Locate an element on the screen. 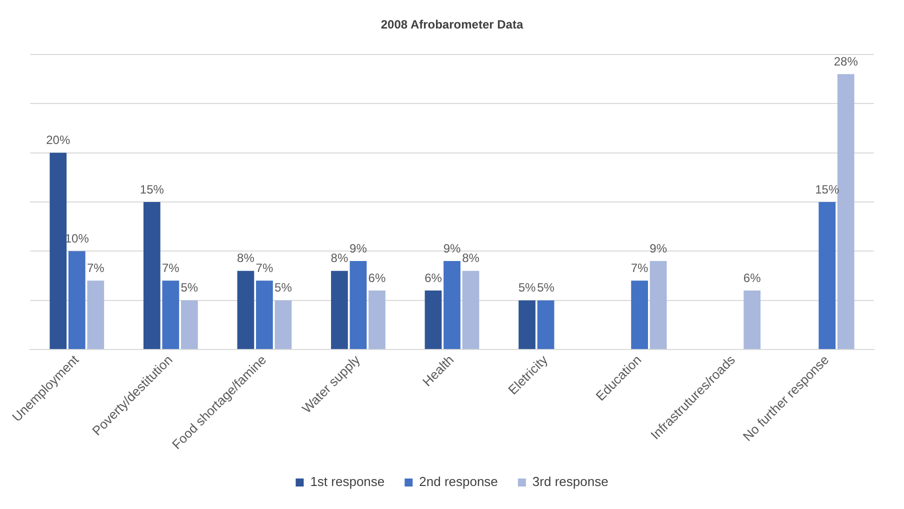 Image resolution: width=904 pixels, height=509 pixels. chart-title: 2008 Afrobarometer Data is located at coordinates (452, 25).